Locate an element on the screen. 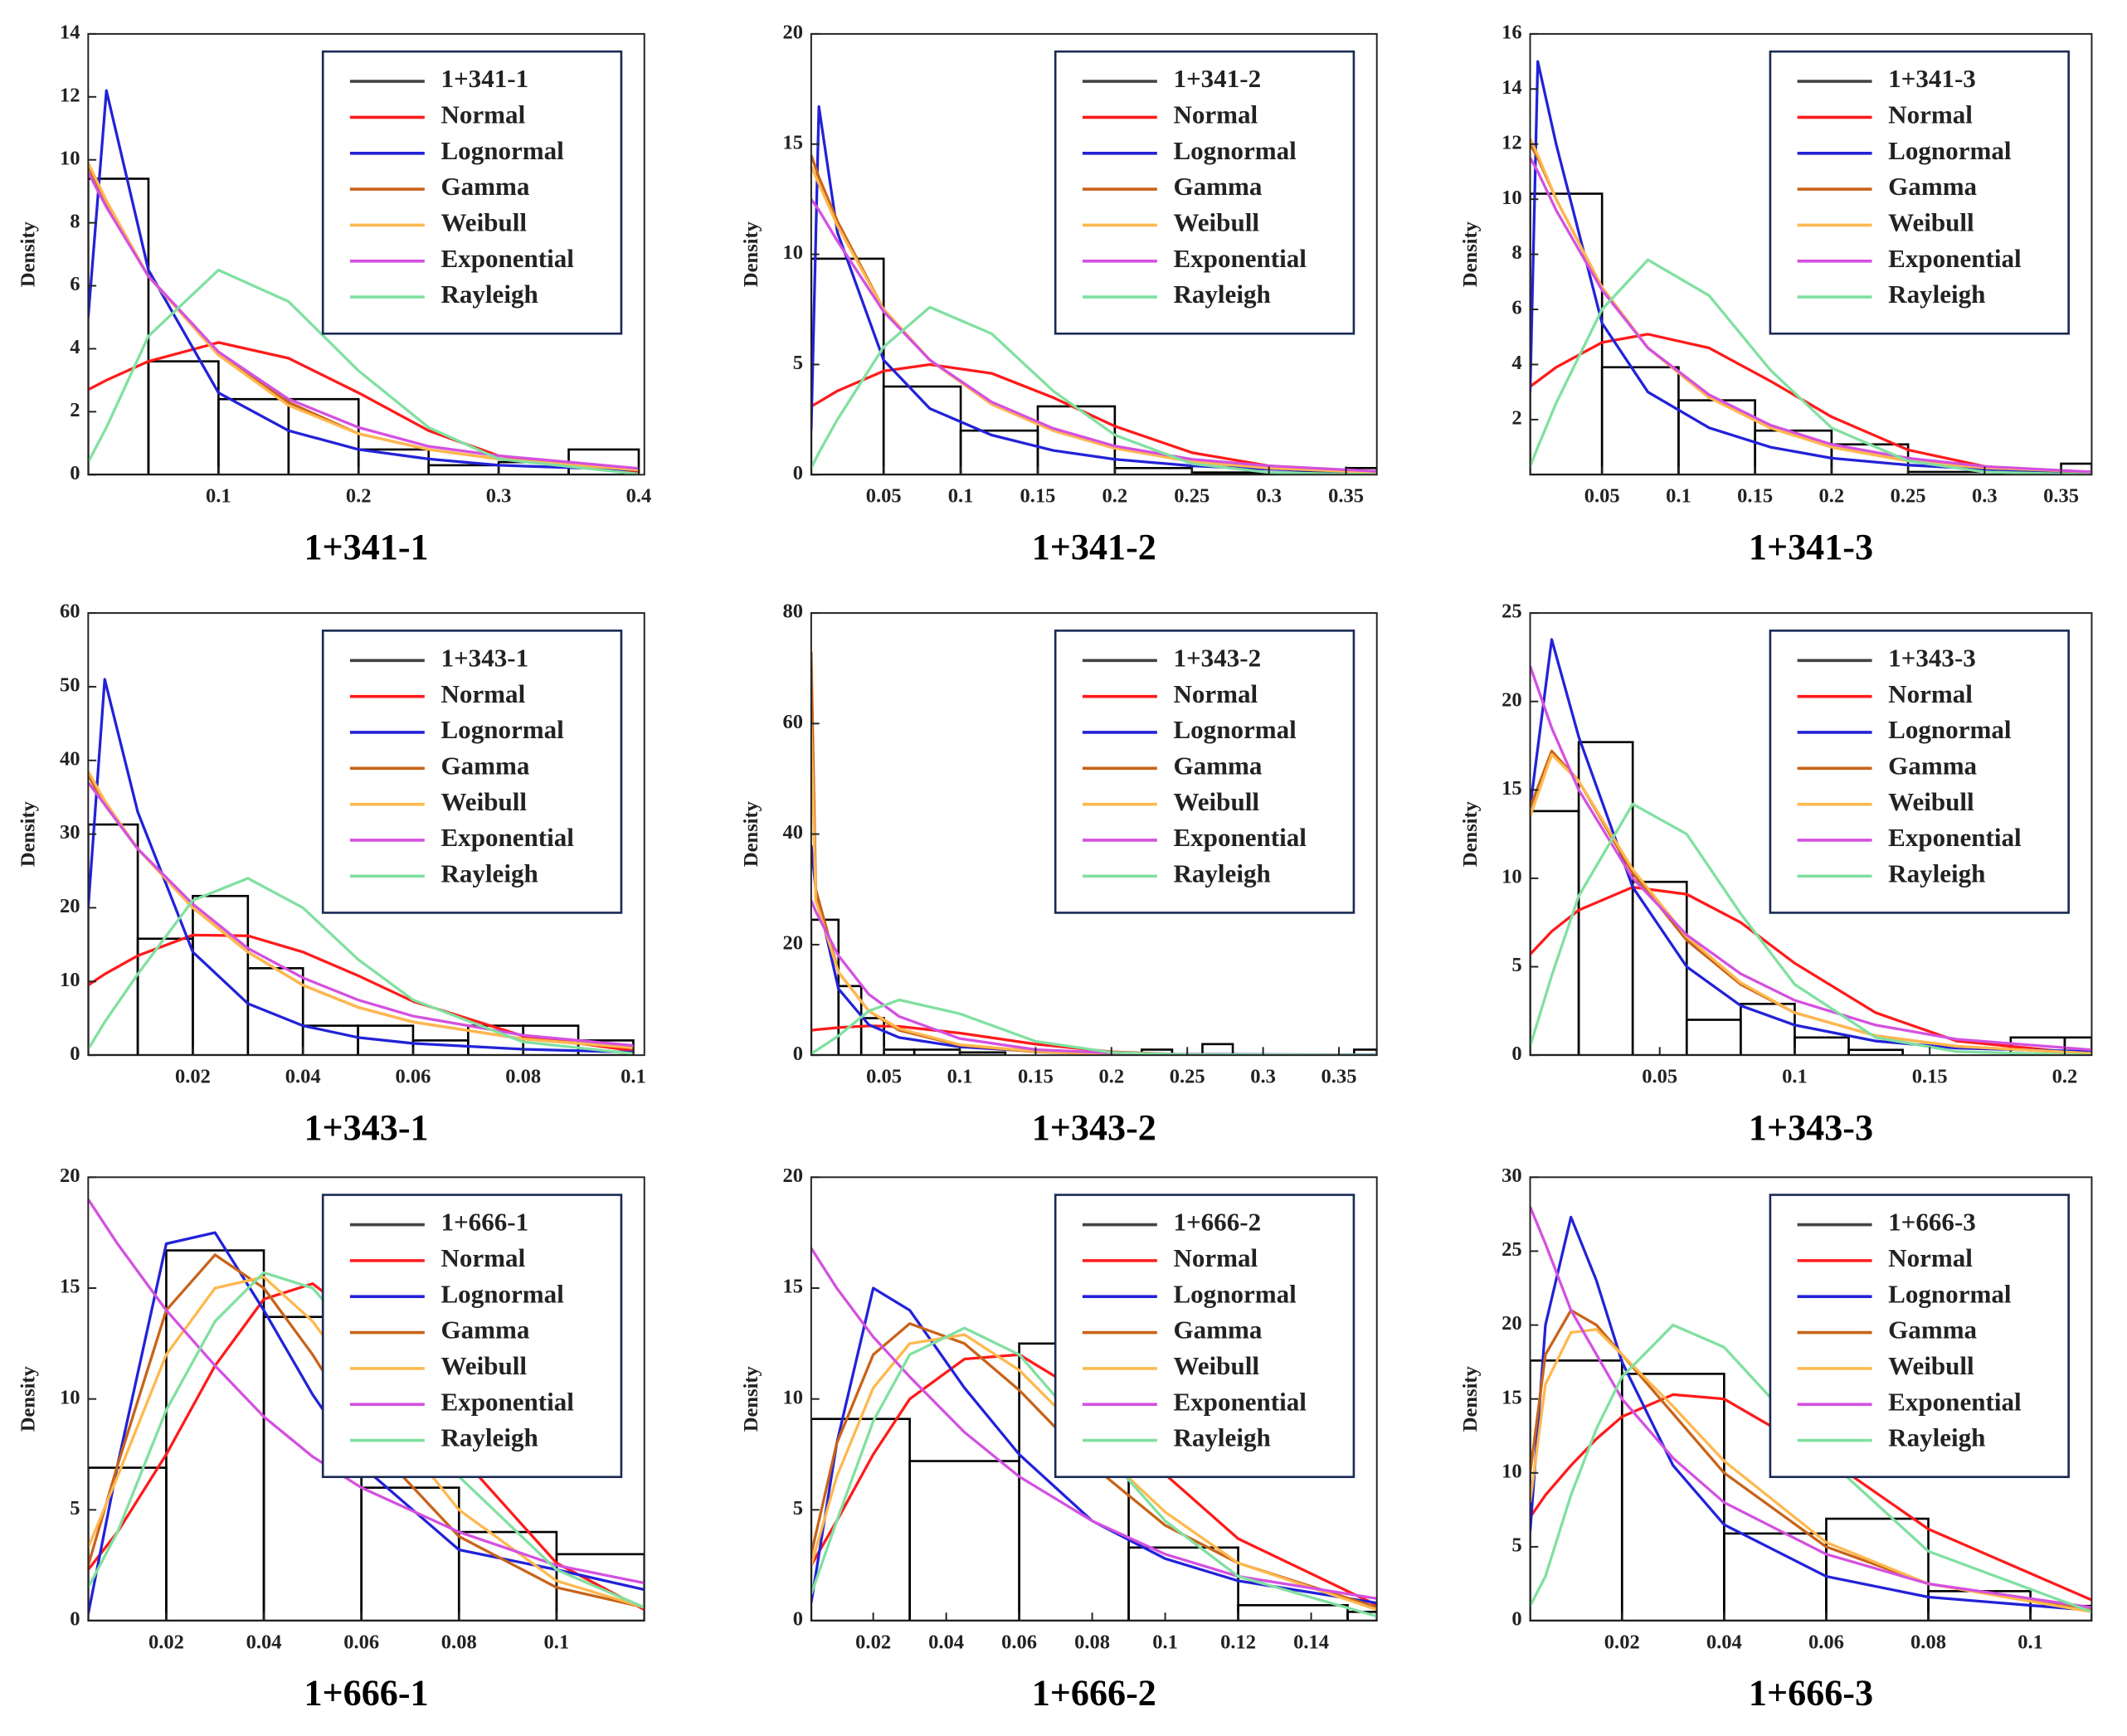 This screenshot has height=1736, width=2127. x-tick-label: 0.35 is located at coordinates (2061, 496).